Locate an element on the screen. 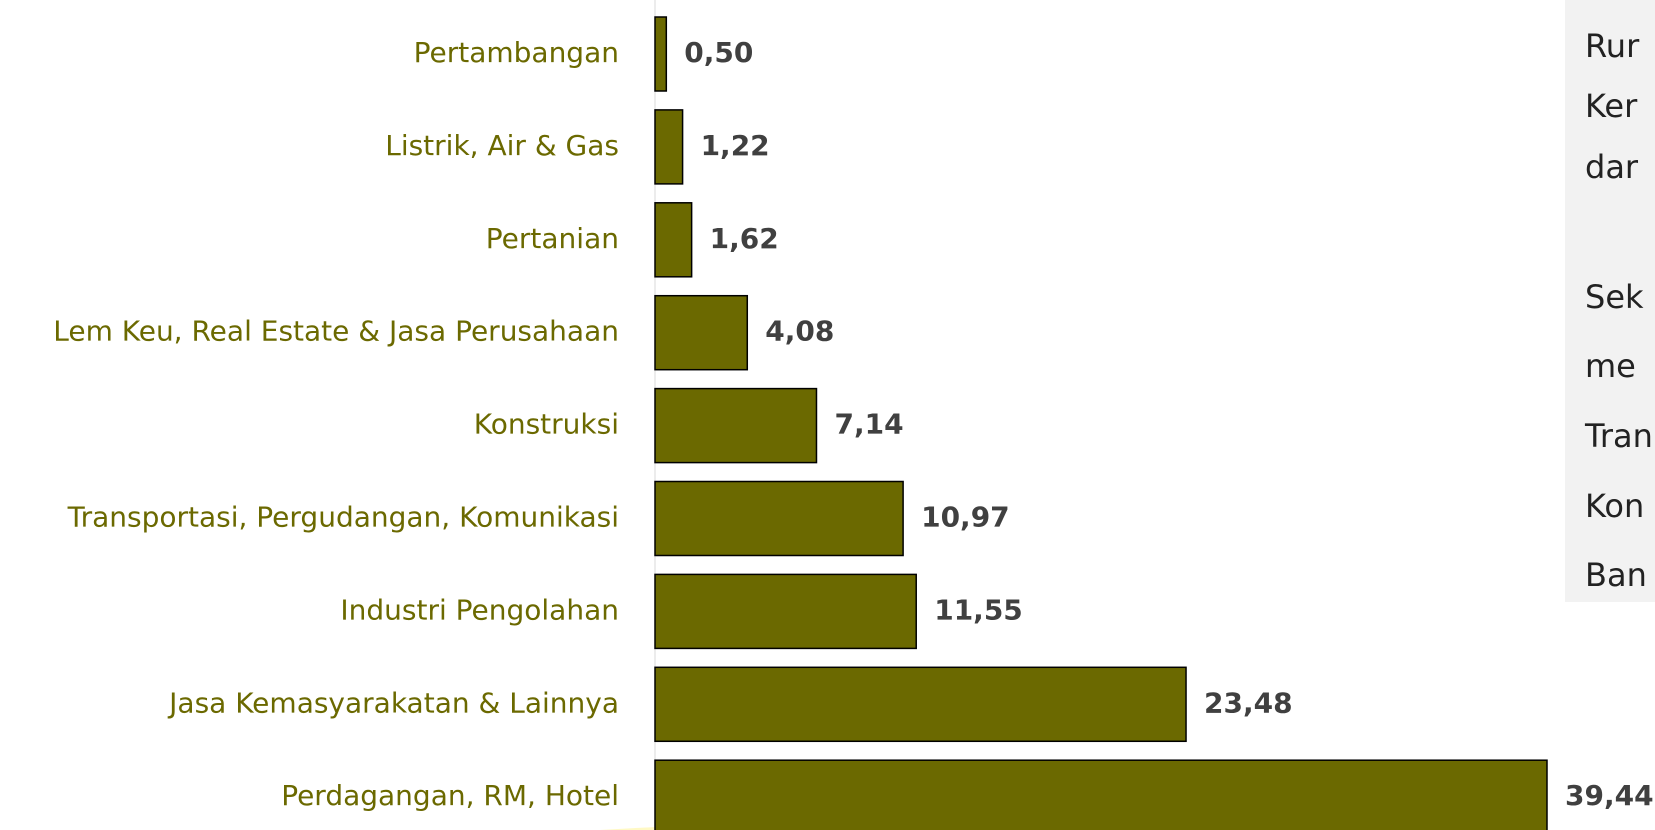 The image size is (1655, 830). side-text-line: me is located at coordinates (1610, 366).